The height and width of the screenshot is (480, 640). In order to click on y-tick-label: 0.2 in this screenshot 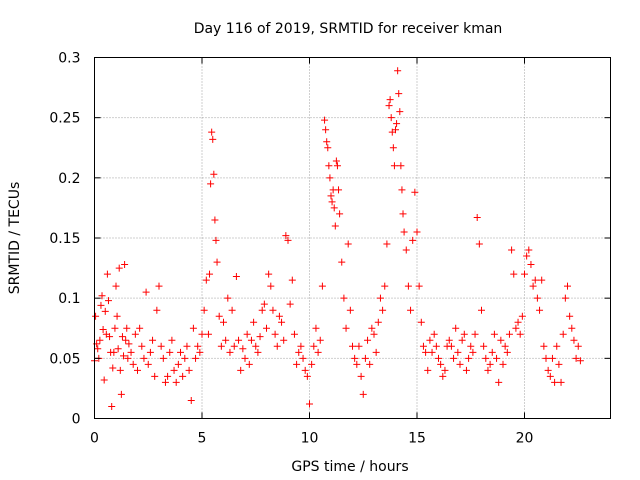, I will do `click(69, 179)`.